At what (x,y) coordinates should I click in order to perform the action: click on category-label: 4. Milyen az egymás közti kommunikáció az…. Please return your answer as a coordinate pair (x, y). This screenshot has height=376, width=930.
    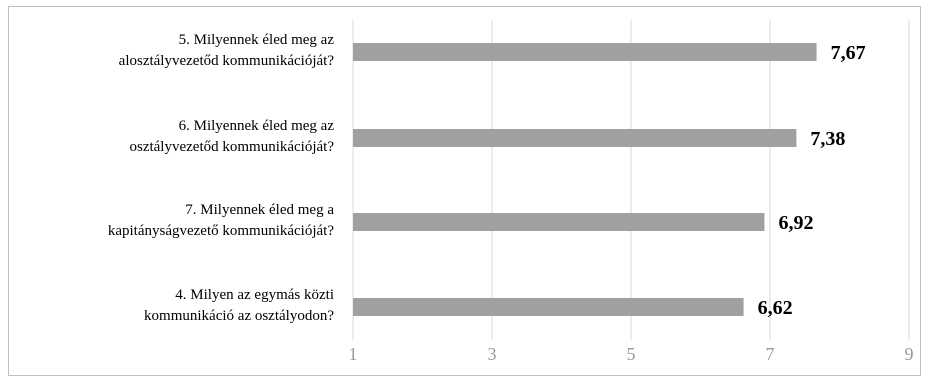
    Looking at the image, I should click on (239, 305).